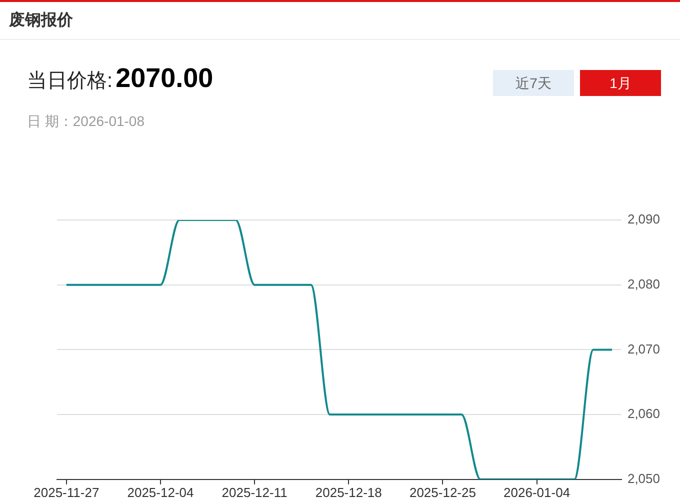 The height and width of the screenshot is (502, 680). I want to click on x-tick-label: 2025-12-25, so click(442, 492).